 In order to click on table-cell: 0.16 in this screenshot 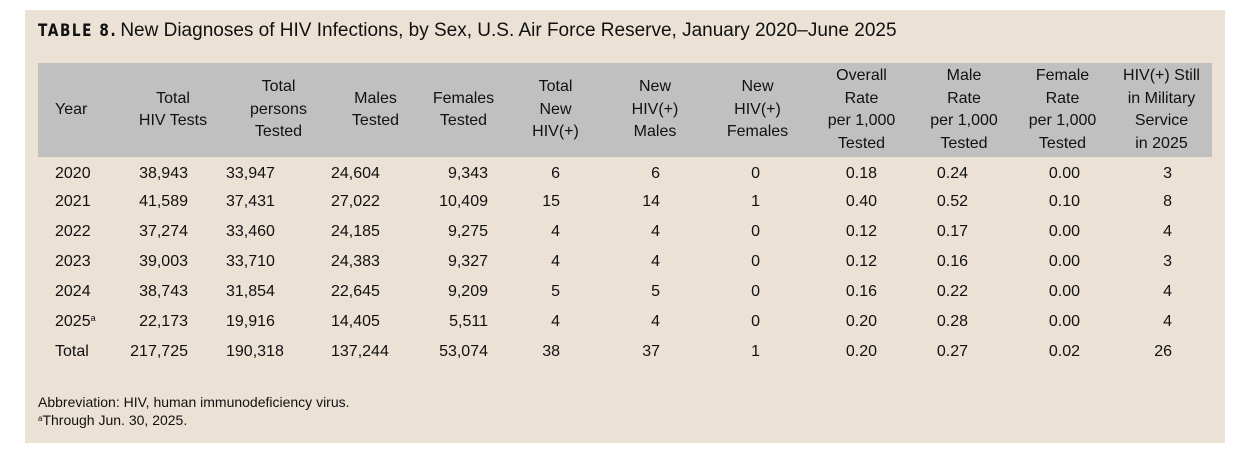, I will do `click(952, 261)`.